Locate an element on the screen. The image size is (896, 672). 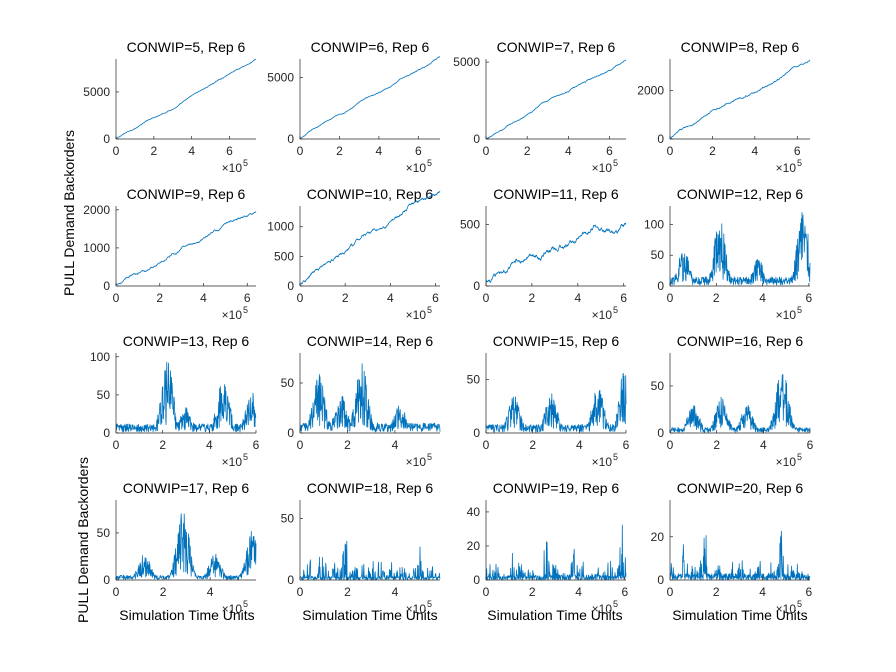
subplot-title: CONWIP=15, Rep 6 is located at coordinates (556, 341).